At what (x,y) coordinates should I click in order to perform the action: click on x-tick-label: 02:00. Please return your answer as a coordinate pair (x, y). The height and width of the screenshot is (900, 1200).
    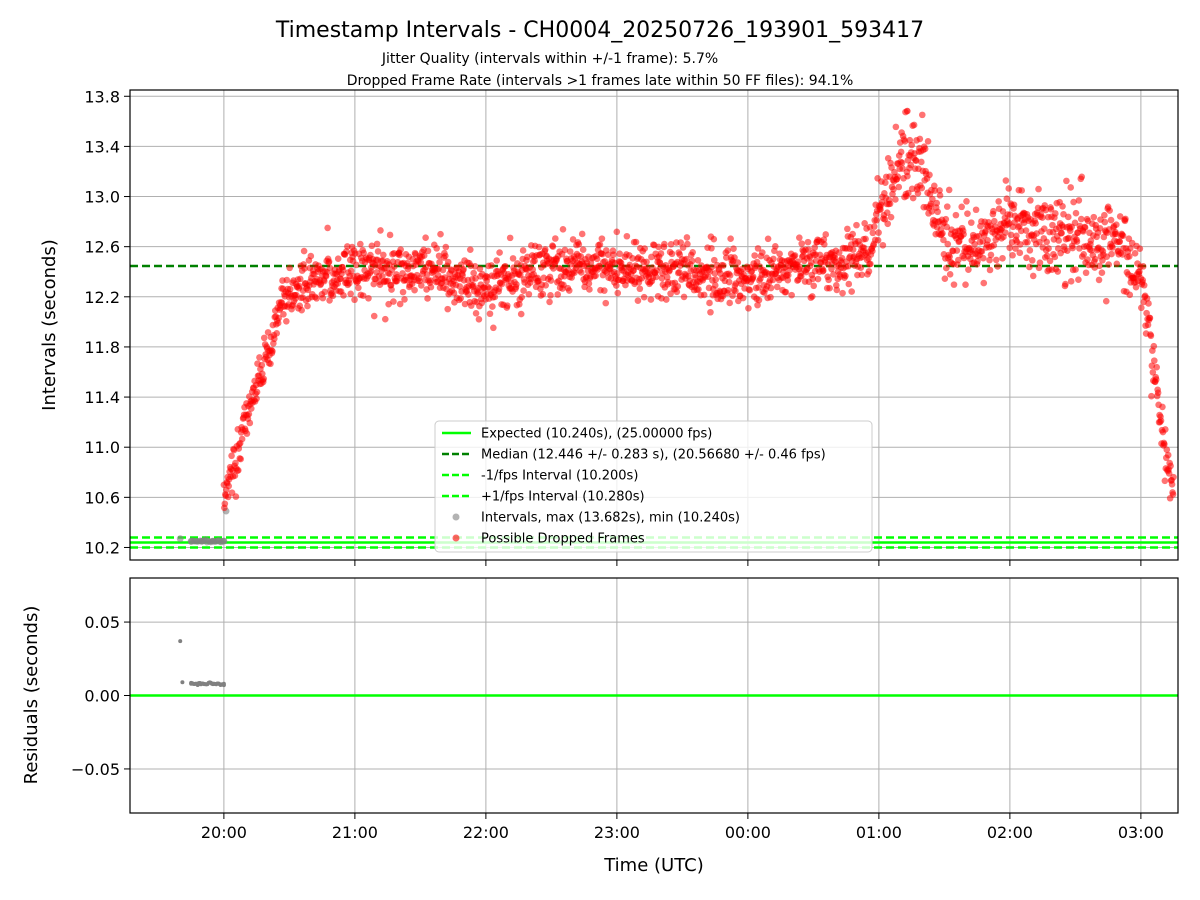
    Looking at the image, I should click on (1010, 832).